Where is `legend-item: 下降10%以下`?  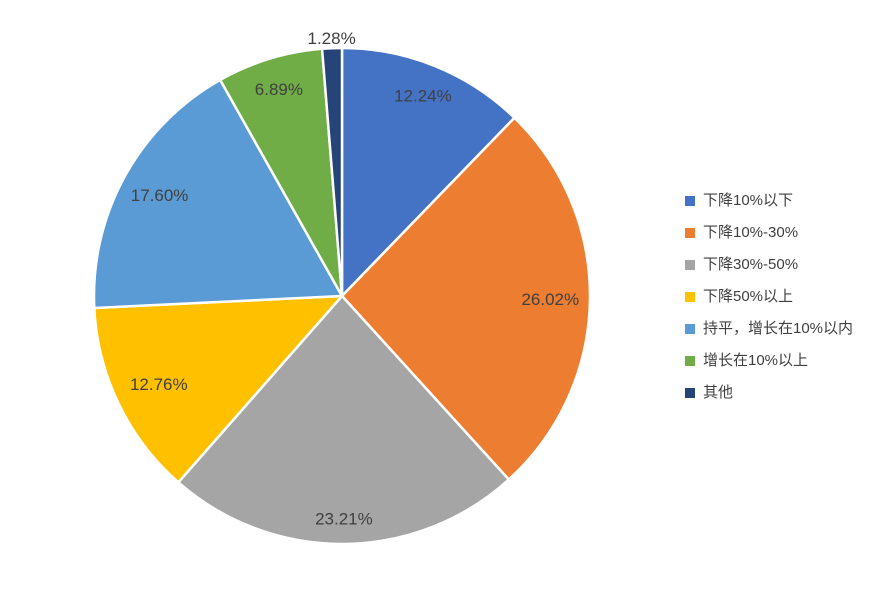 legend-item: 下降10%以下 is located at coordinates (769, 201).